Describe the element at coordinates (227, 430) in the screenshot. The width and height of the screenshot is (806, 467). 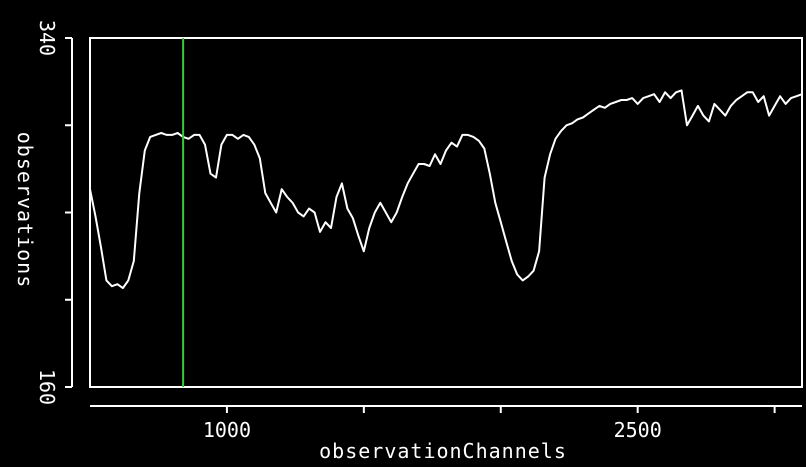
I see `x-tick-label: 1000` at that location.